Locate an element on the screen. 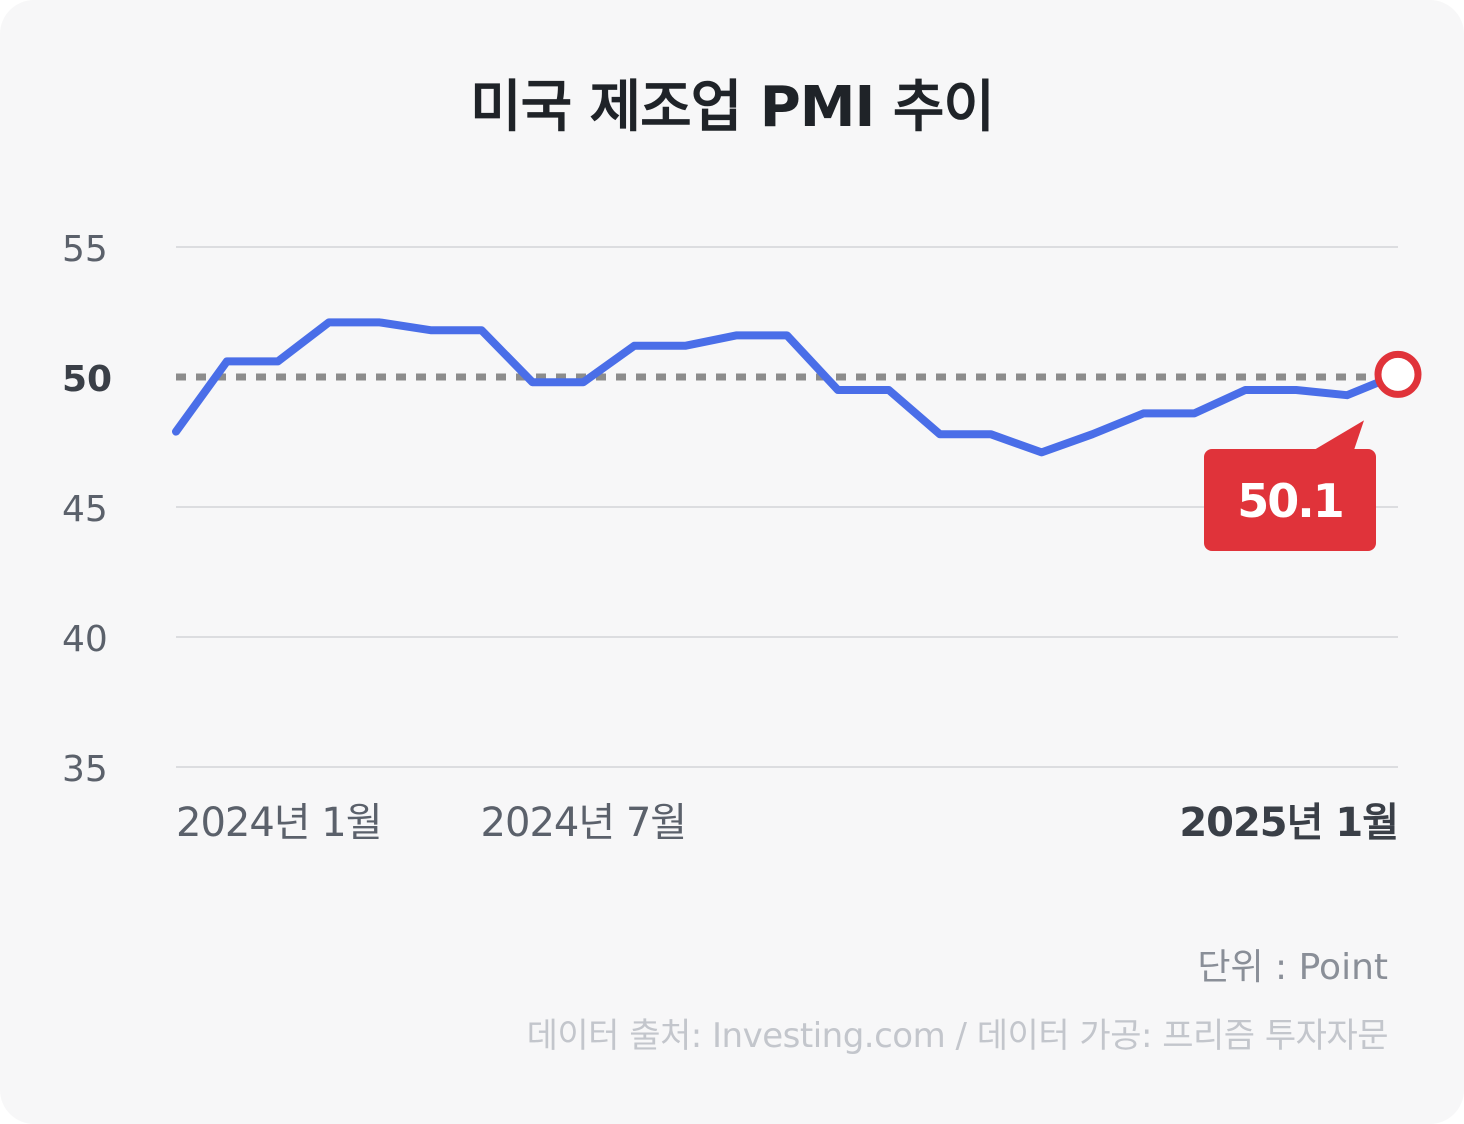 This screenshot has height=1124, width=1464. y-tick-label: 35 is located at coordinates (85, 769).